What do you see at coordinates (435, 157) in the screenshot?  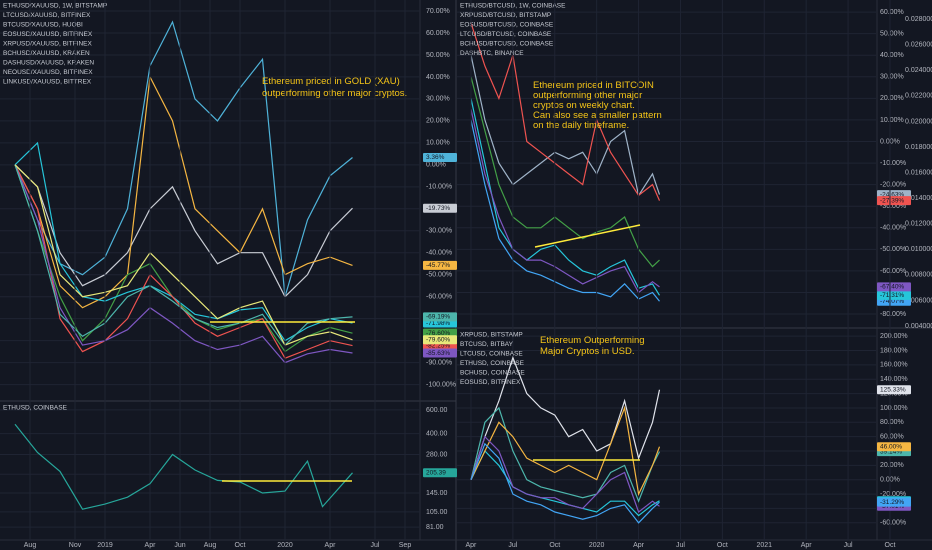 I see `price-tag: 3.36%` at bounding box center [435, 157].